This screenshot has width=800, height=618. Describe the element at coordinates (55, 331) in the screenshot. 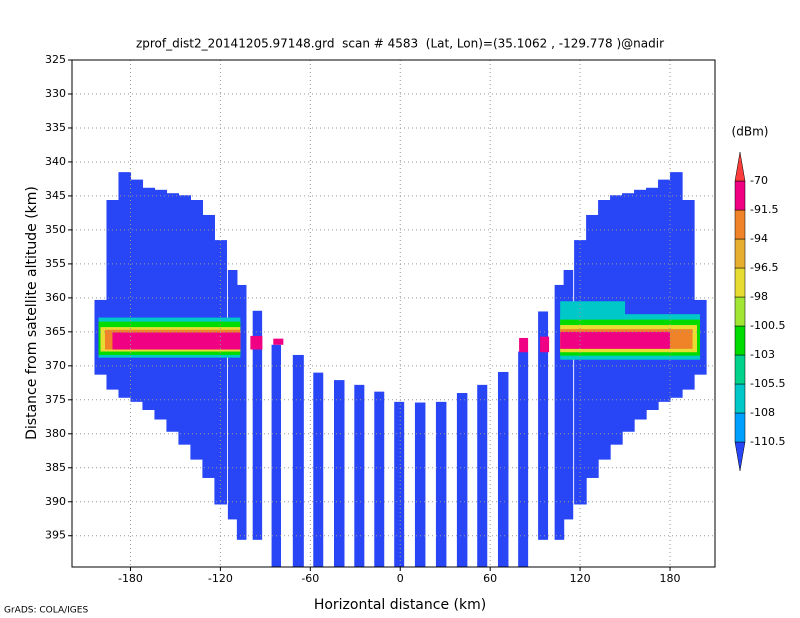

I see `y-tick-label: 365` at that location.